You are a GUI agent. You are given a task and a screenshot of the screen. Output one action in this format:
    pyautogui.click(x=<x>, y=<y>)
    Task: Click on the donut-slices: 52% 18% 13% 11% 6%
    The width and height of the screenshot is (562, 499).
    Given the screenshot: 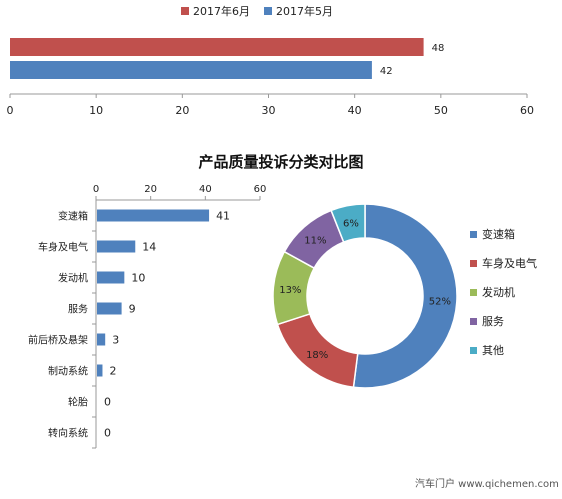 What is the action you would take?
    pyautogui.click(x=365, y=296)
    